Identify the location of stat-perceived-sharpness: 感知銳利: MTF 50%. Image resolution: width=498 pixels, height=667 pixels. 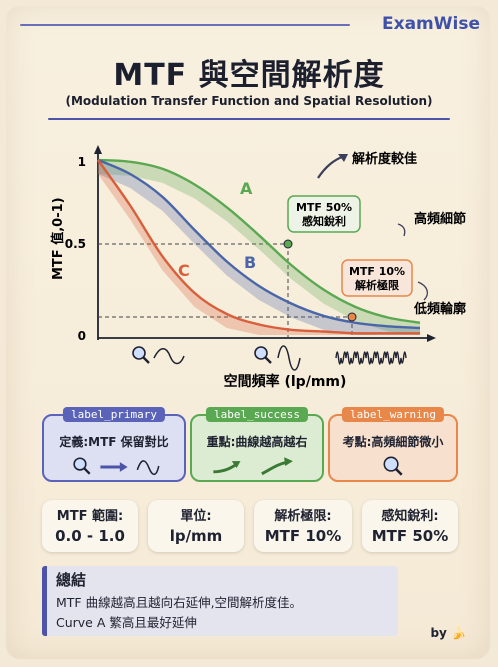
(410, 526).